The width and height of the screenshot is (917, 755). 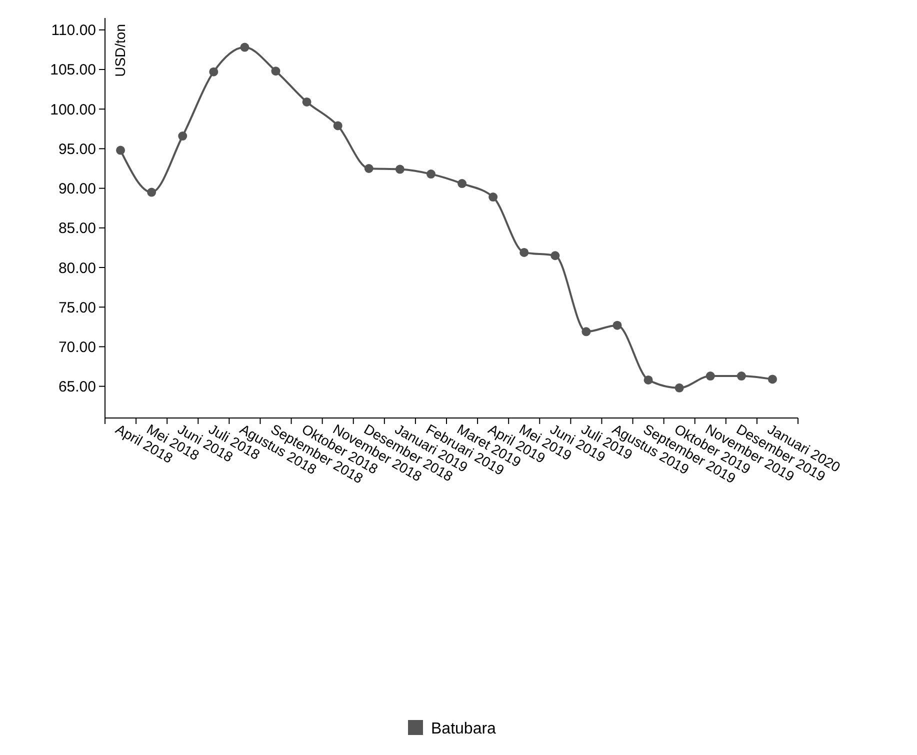 What do you see at coordinates (77, 149) in the screenshot?
I see `y-tick-label: 95.00` at bounding box center [77, 149].